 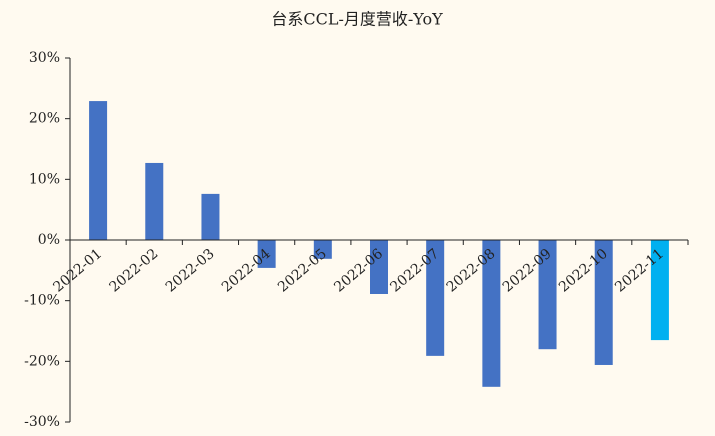 What do you see at coordinates (42, 301) in the screenshot?
I see `y-tick-label: -10%` at bounding box center [42, 301].